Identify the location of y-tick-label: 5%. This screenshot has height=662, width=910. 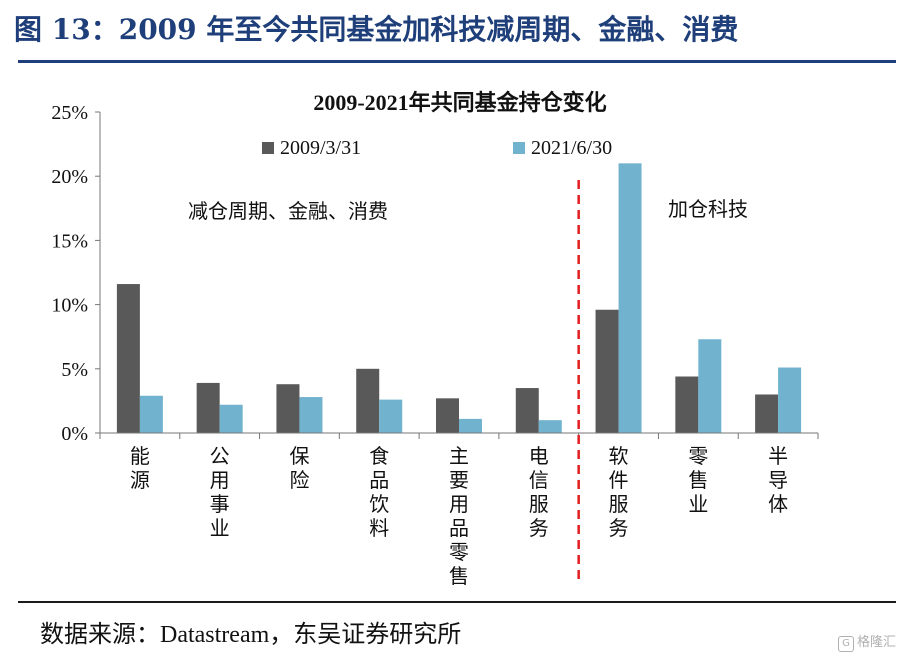
(74, 370).